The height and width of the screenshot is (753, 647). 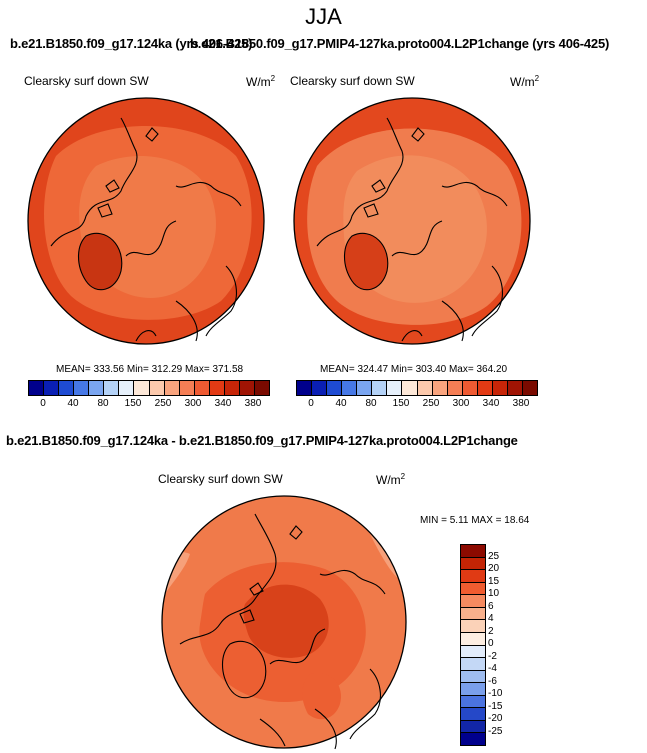 I want to click on panel2-colorbar-tick-label: 340, so click(x=491, y=403).